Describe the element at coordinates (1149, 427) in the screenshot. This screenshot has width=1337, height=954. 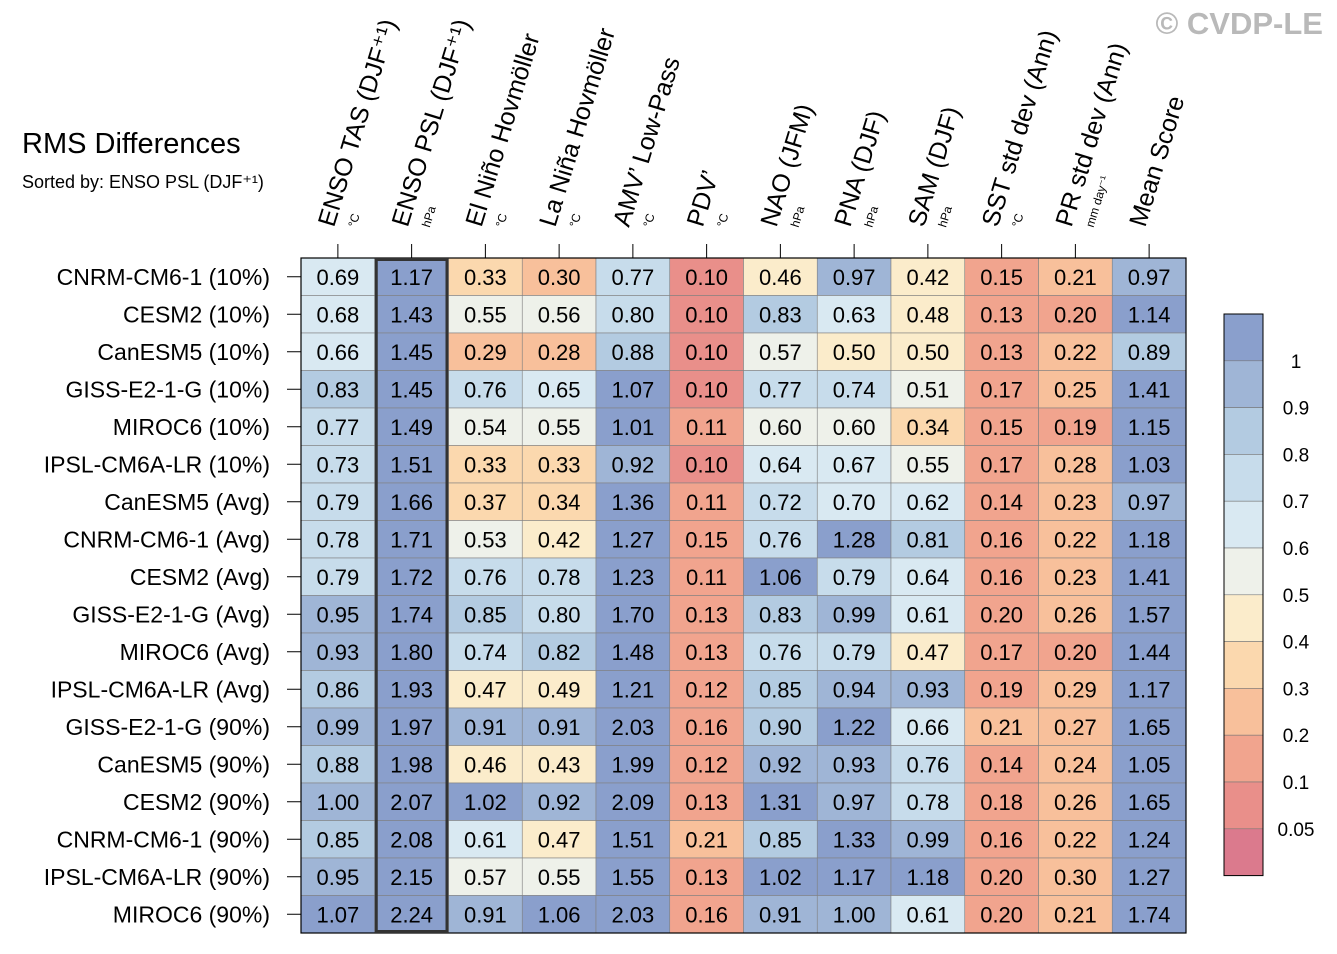
I see `cell-value-label: 1.15` at that location.